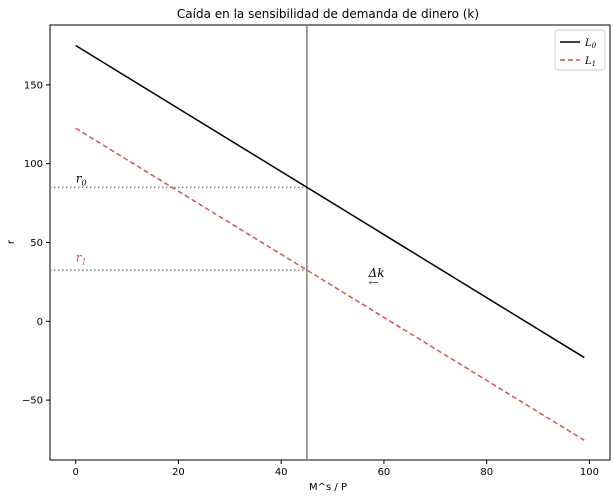 Image resolution: width=614 pixels, height=498 pixels. I want to click on x-tick-label: 100, so click(589, 472).